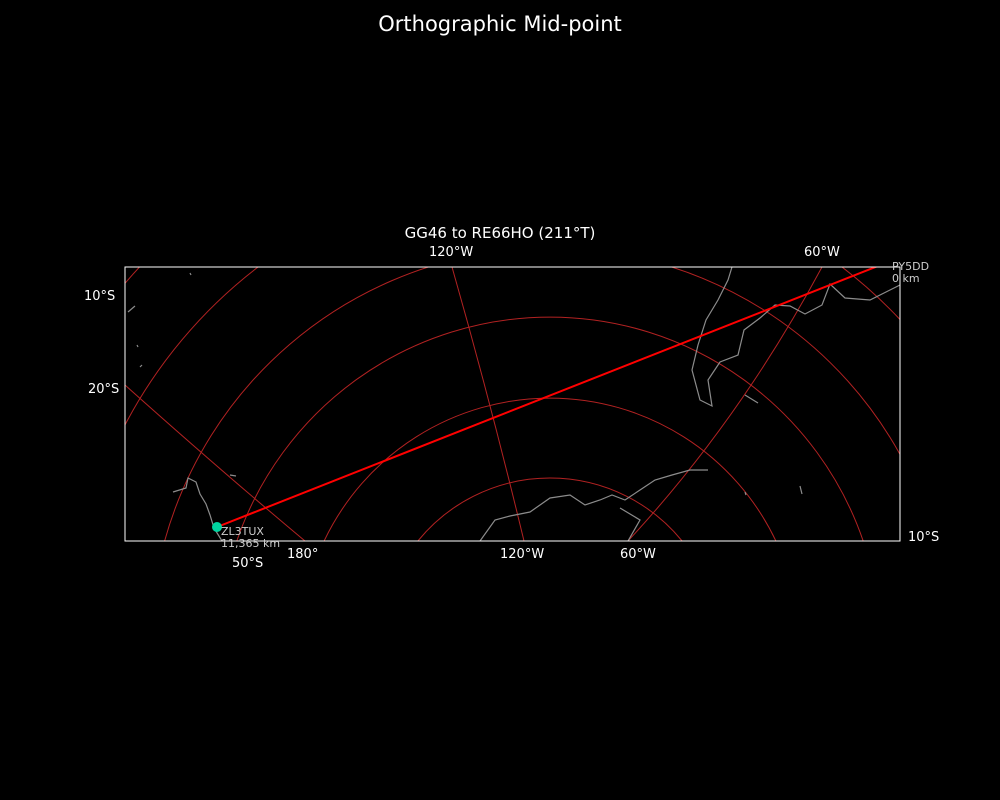 The width and height of the screenshot is (1000, 800). I want to click on station-call: ZL3TUX, so click(242, 531).